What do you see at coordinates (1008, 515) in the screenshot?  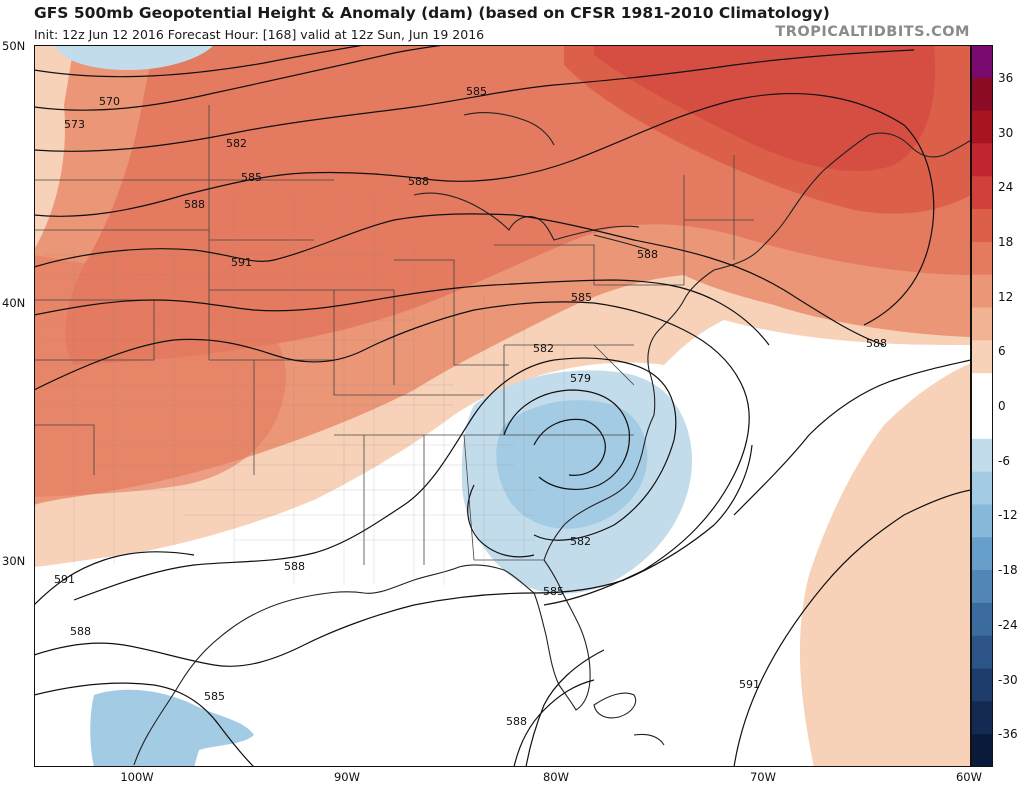 I see `colorbar-tick-label: -12` at bounding box center [1008, 515].